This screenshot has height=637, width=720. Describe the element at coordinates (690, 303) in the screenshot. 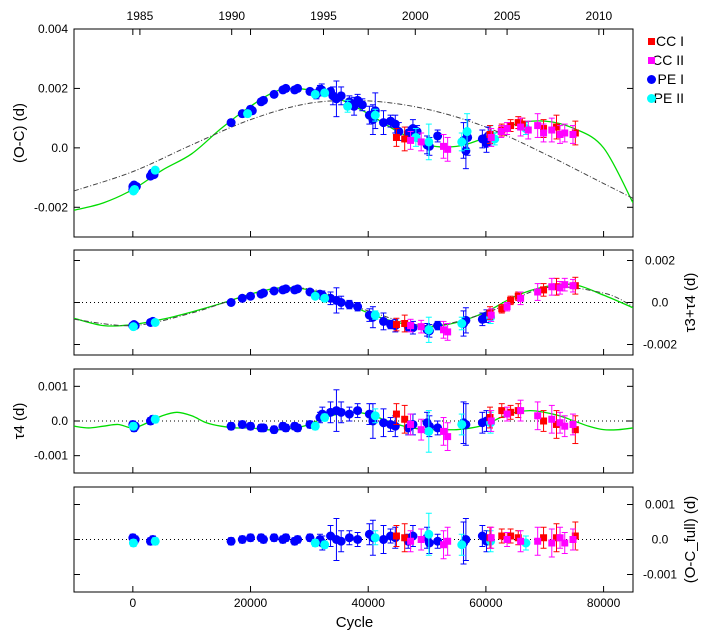

I see `y-axis-label: τ3+τ4 (d)` at that location.